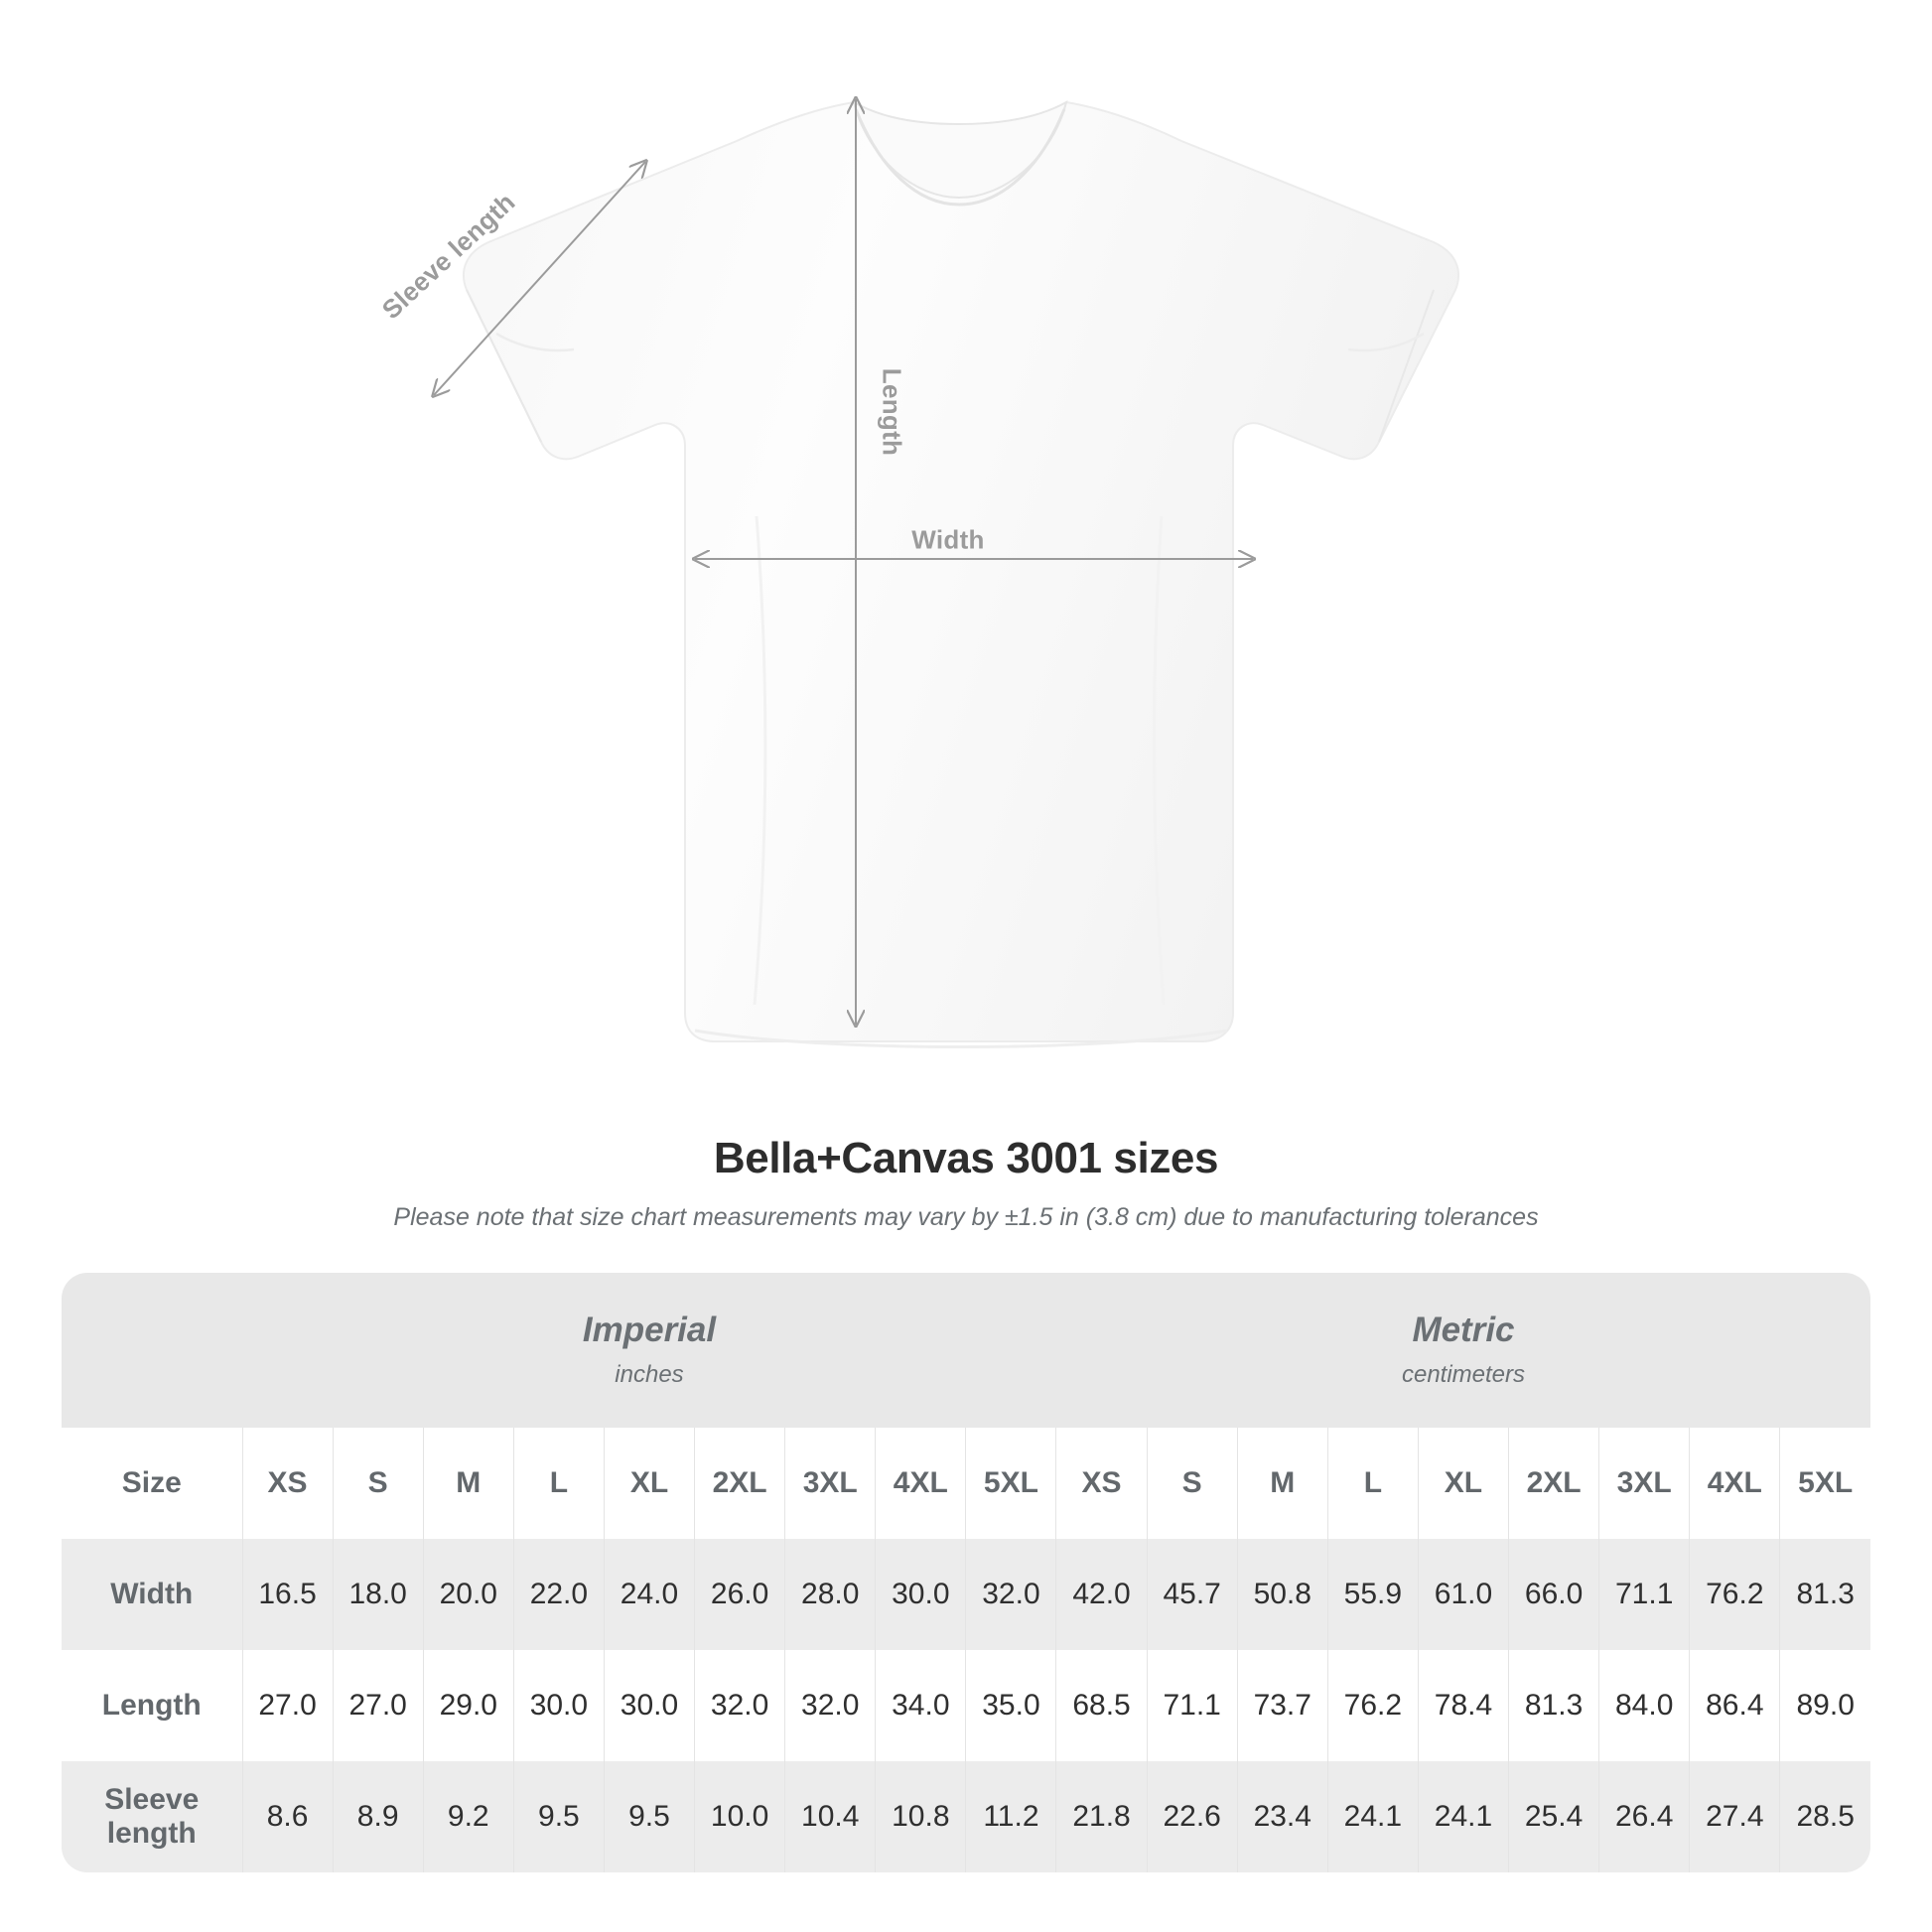  Describe the element at coordinates (649, 1594) in the screenshot. I see `table-cell: 24.0` at that location.